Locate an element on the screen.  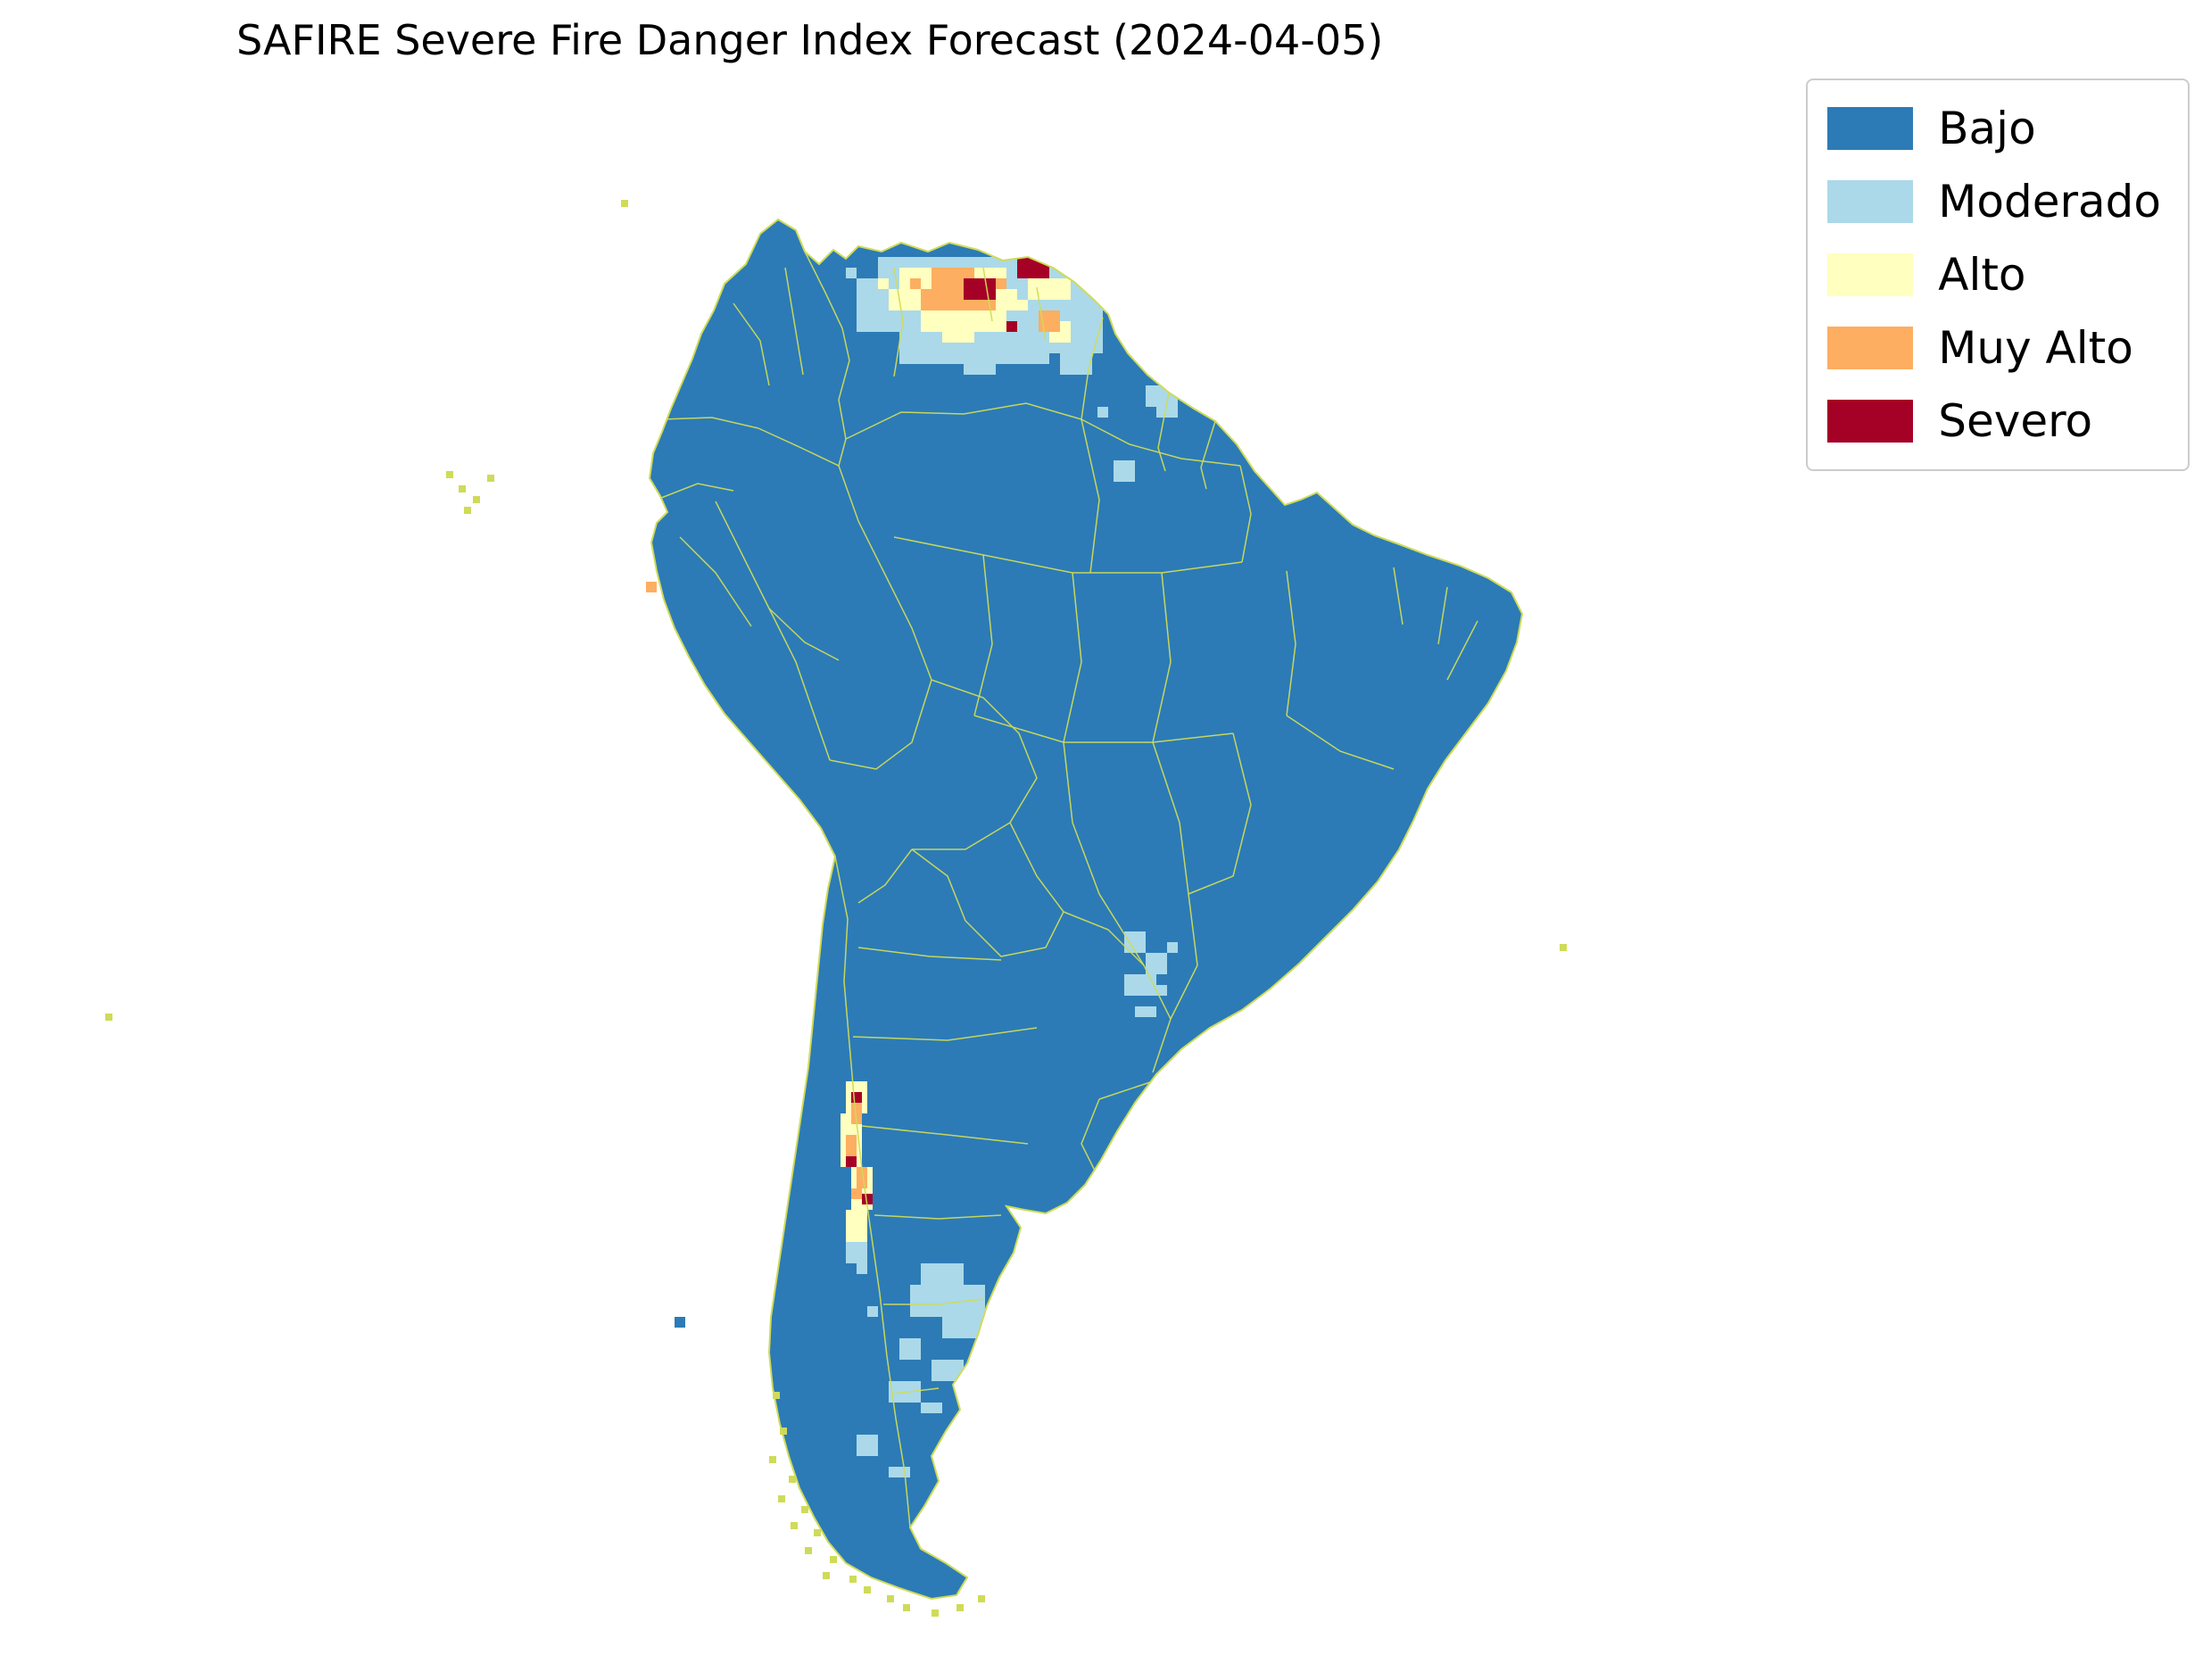
legend-label: Bajo is located at coordinates (1987, 128).